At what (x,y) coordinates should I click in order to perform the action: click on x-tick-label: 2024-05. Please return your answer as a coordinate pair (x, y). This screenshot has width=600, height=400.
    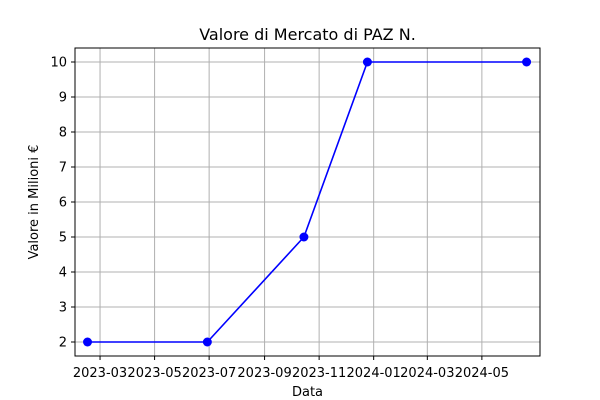
    Looking at the image, I should click on (482, 373).